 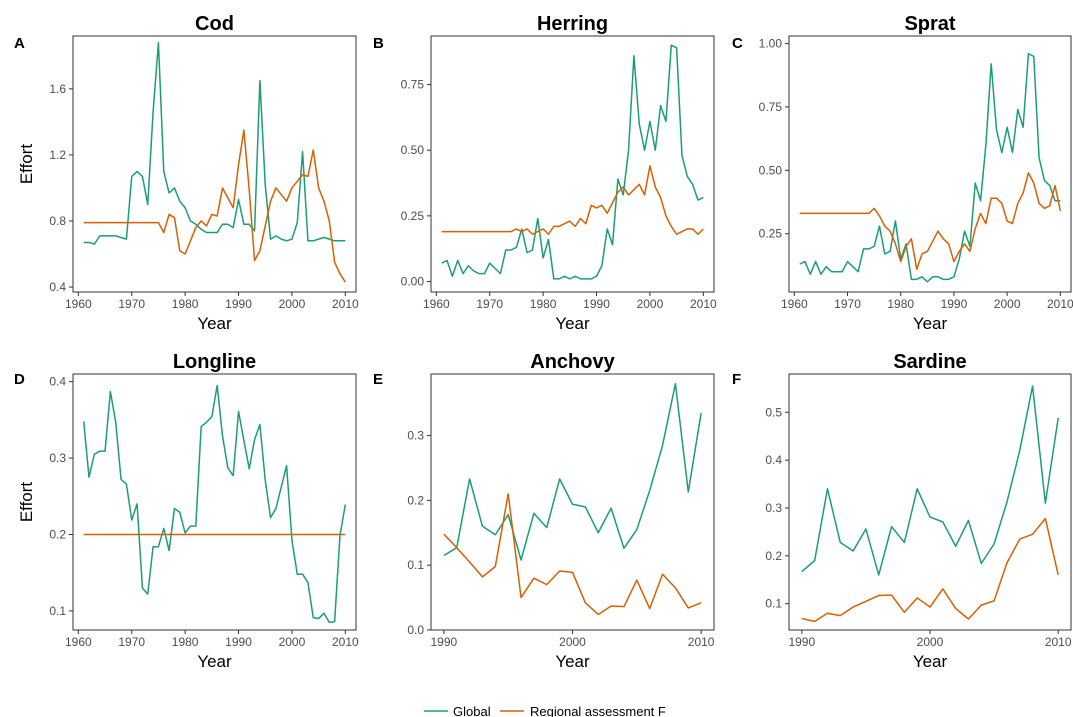 What do you see at coordinates (737, 43) in the screenshot?
I see `panel-letter: C` at bounding box center [737, 43].